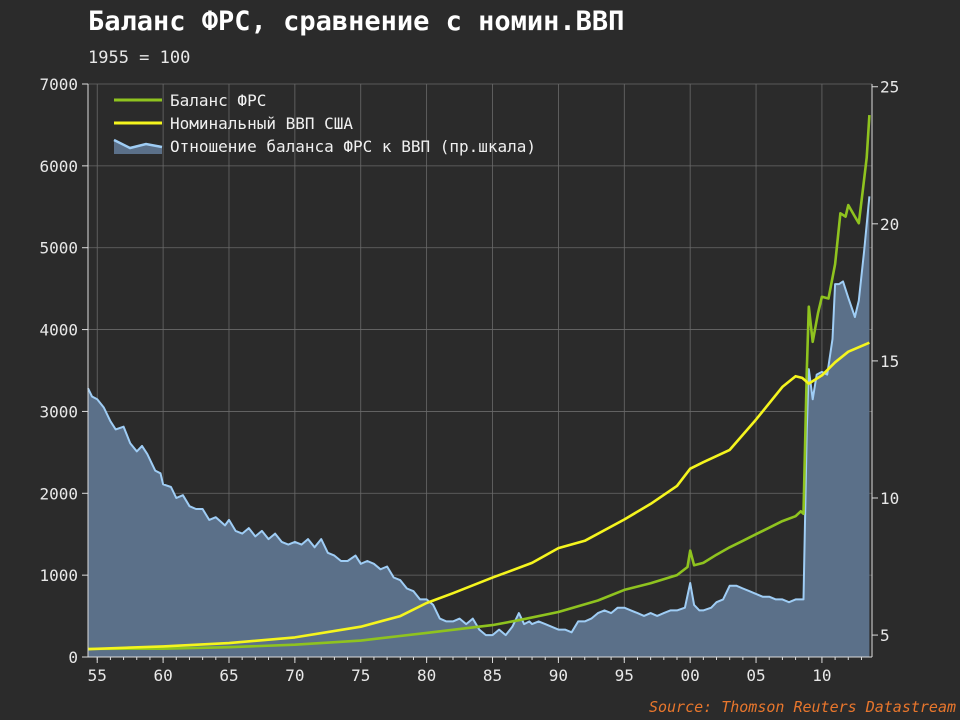 This screenshot has width=960, height=720. Describe the element at coordinates (690, 675) in the screenshot. I see `x-tick-label: 00` at that location.